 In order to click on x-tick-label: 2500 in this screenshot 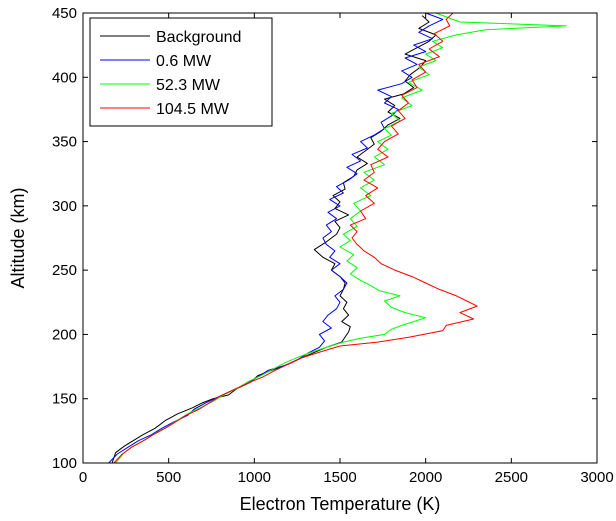, I will do `click(511, 477)`.